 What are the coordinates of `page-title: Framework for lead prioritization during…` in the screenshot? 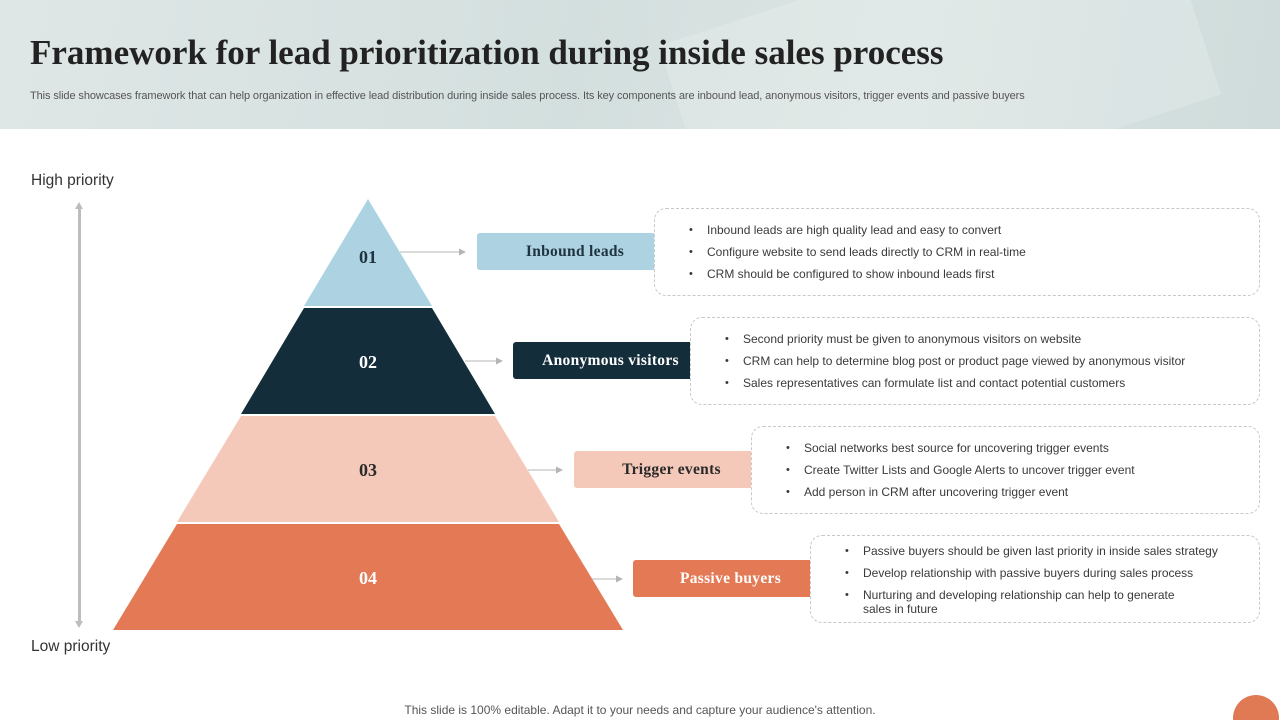 It's located at (487, 52).